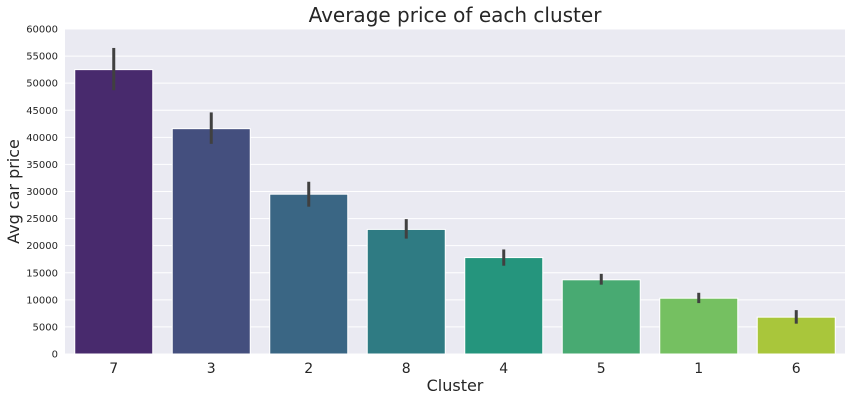 The width and height of the screenshot is (853, 401). What do you see at coordinates (601, 369) in the screenshot?
I see `x-tick-label: 5` at bounding box center [601, 369].